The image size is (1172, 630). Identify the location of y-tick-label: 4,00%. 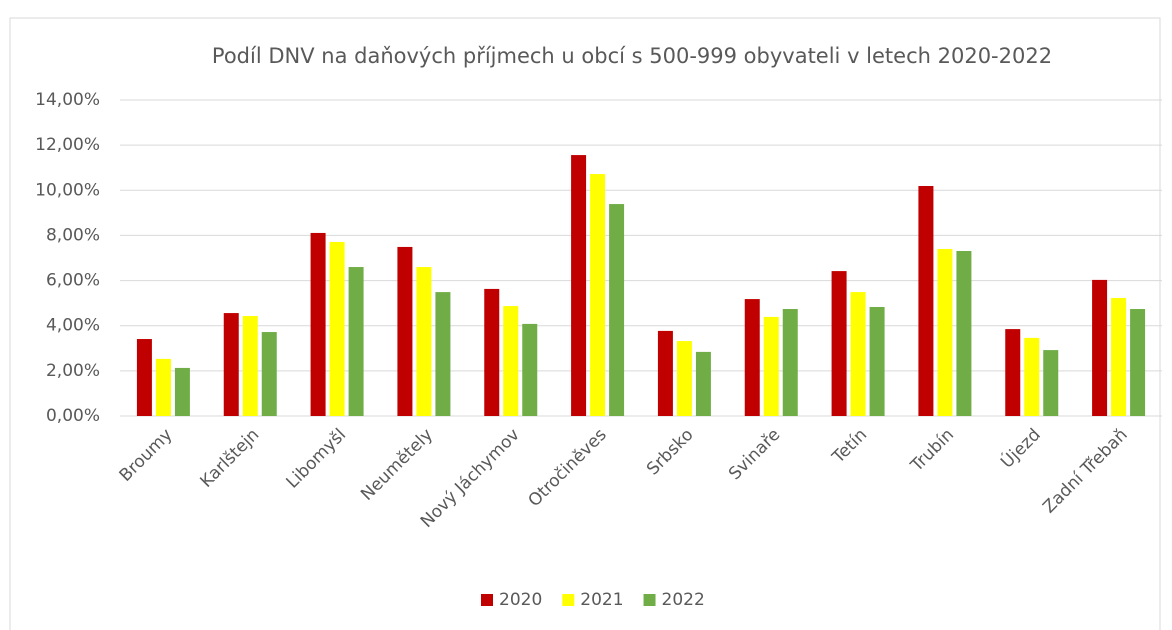
(73, 326).